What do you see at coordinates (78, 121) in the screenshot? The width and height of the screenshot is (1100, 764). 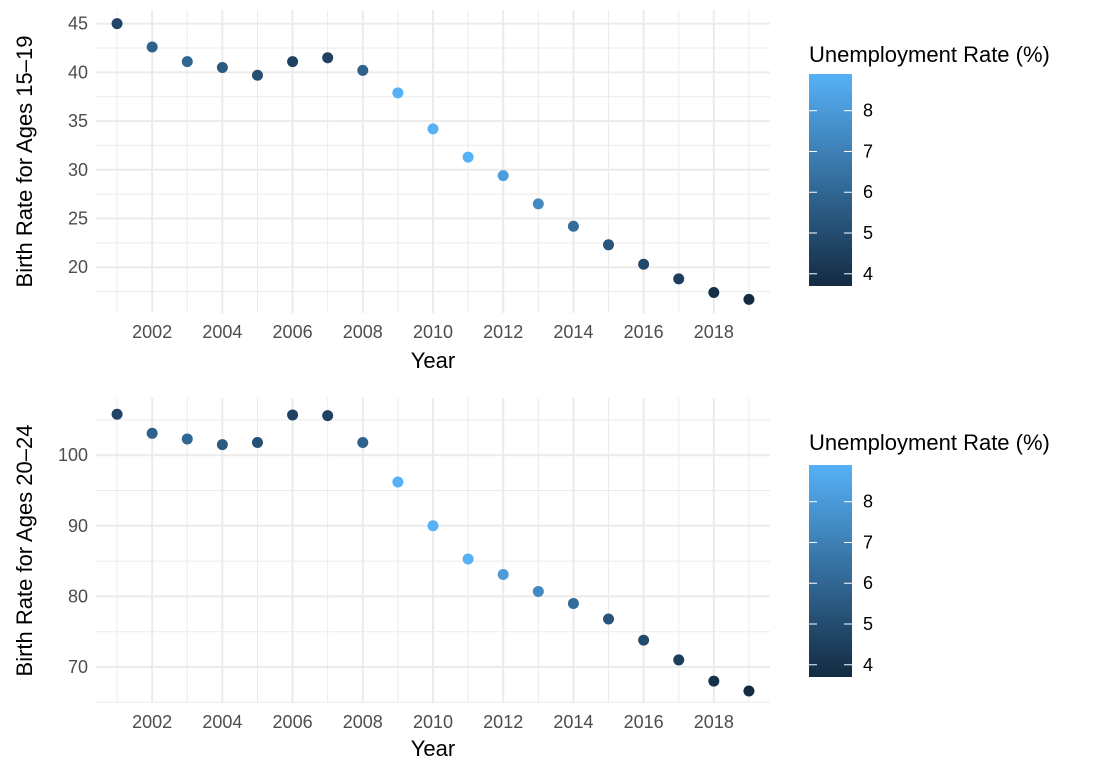 I see `y-tick-label: 35` at bounding box center [78, 121].